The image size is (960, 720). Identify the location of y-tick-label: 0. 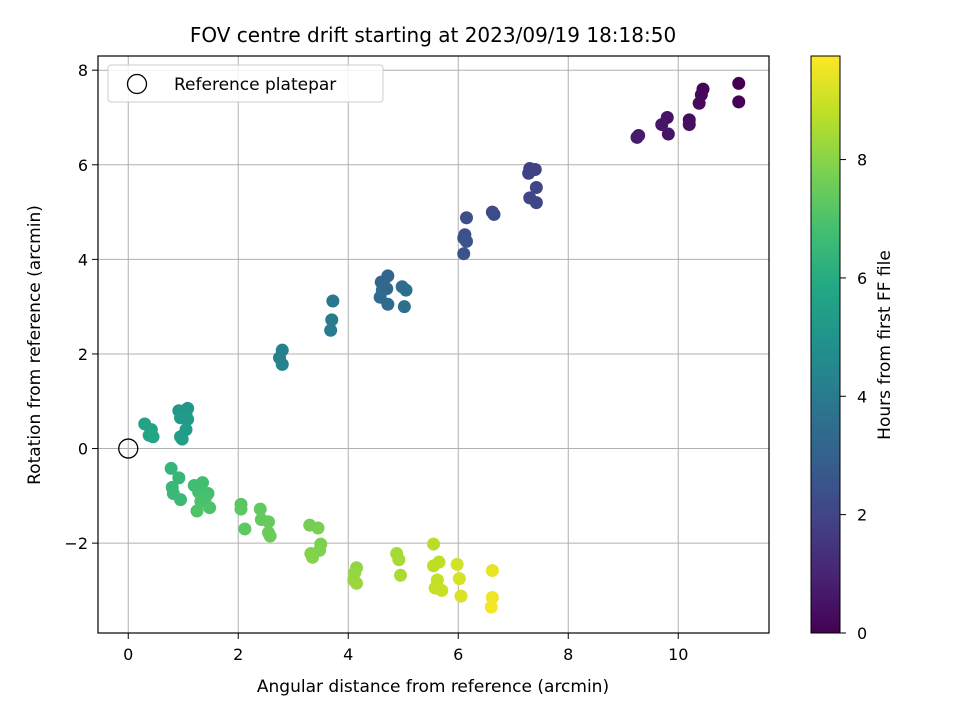
(83, 449).